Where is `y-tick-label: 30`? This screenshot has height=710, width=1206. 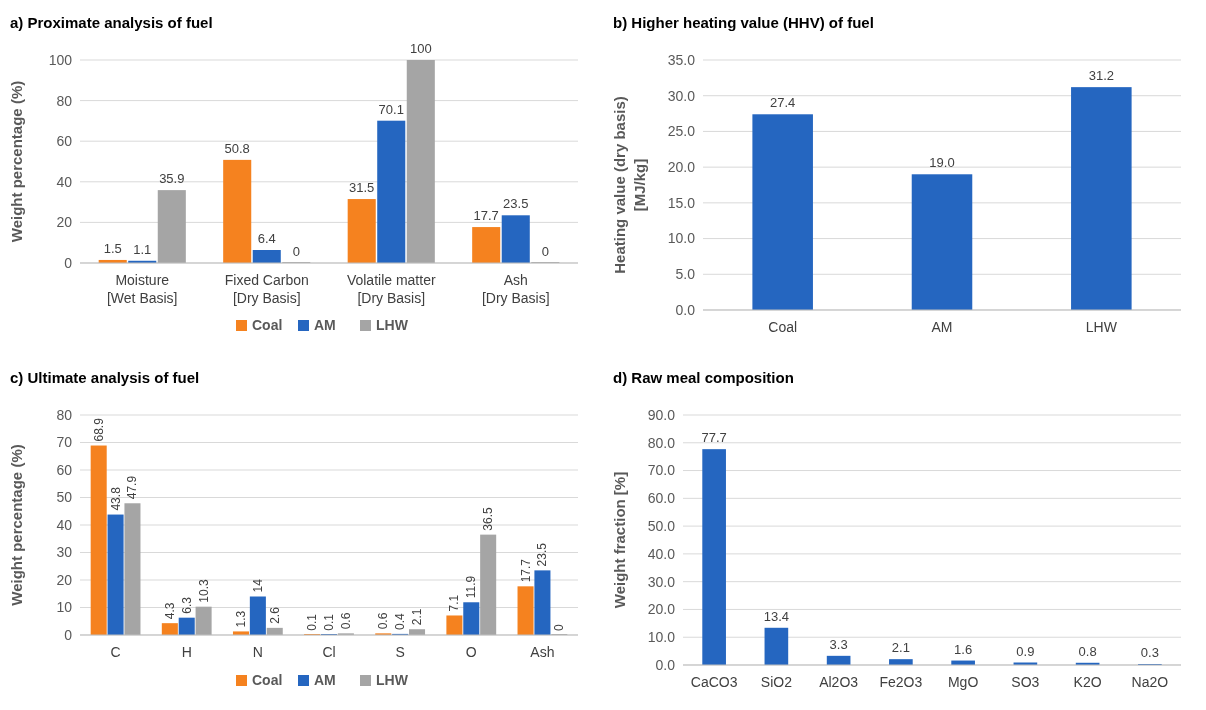
y-tick-label: 30 is located at coordinates (64, 552).